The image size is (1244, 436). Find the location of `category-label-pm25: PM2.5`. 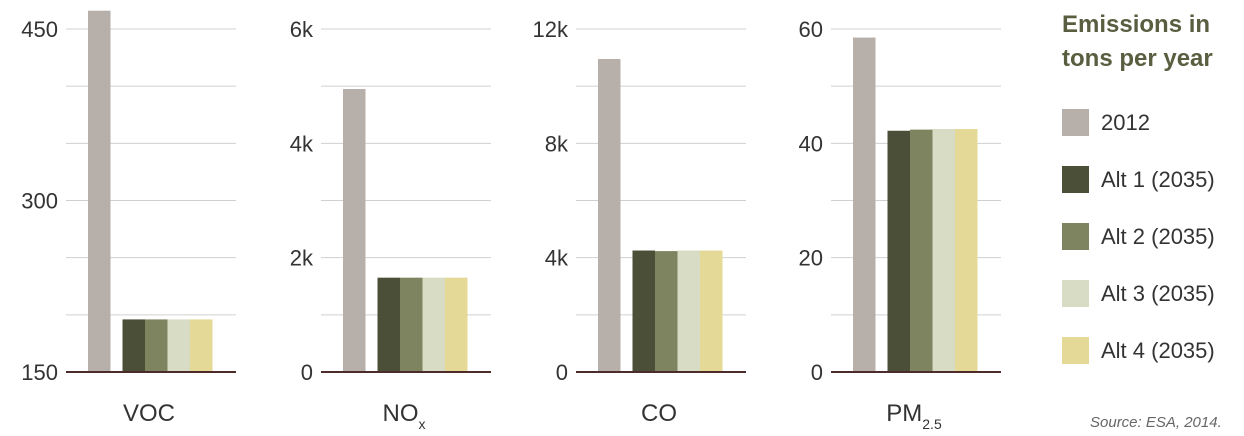

category-label-pm25: PM2.5 is located at coordinates (914, 416).